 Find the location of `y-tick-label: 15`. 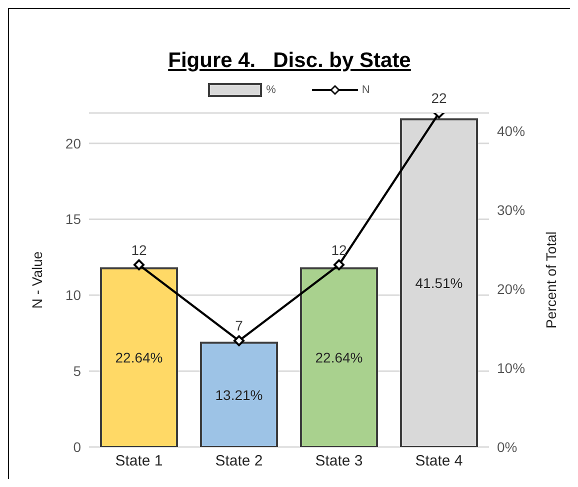

y-tick-label: 15 is located at coordinates (73, 219).